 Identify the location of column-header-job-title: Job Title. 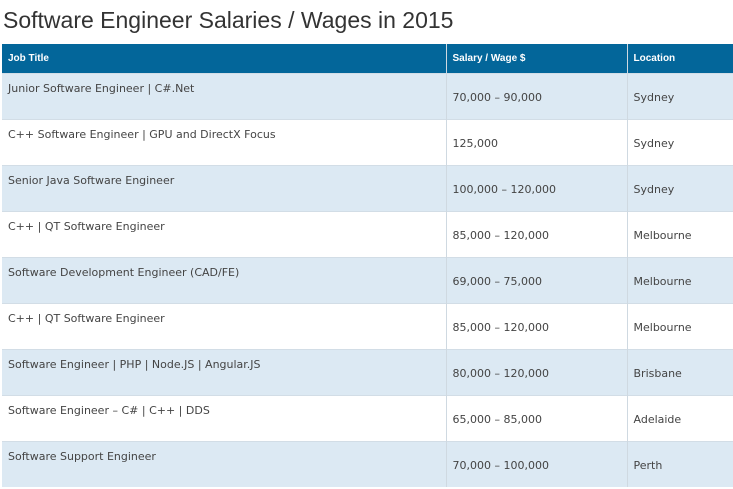
(224, 58).